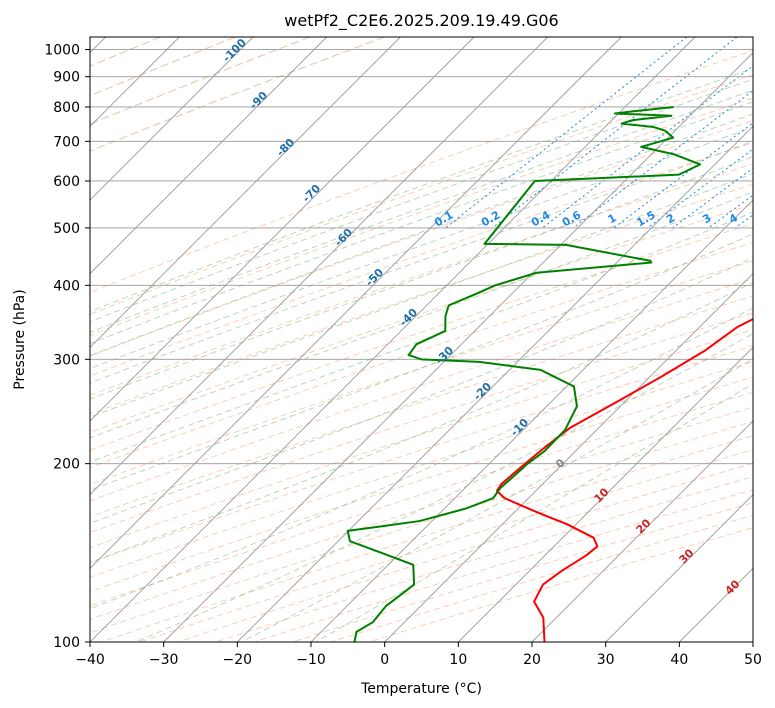 This screenshot has height=708, width=775. What do you see at coordinates (90, 660) in the screenshot?
I see `x-tick-label: −40` at bounding box center [90, 660].